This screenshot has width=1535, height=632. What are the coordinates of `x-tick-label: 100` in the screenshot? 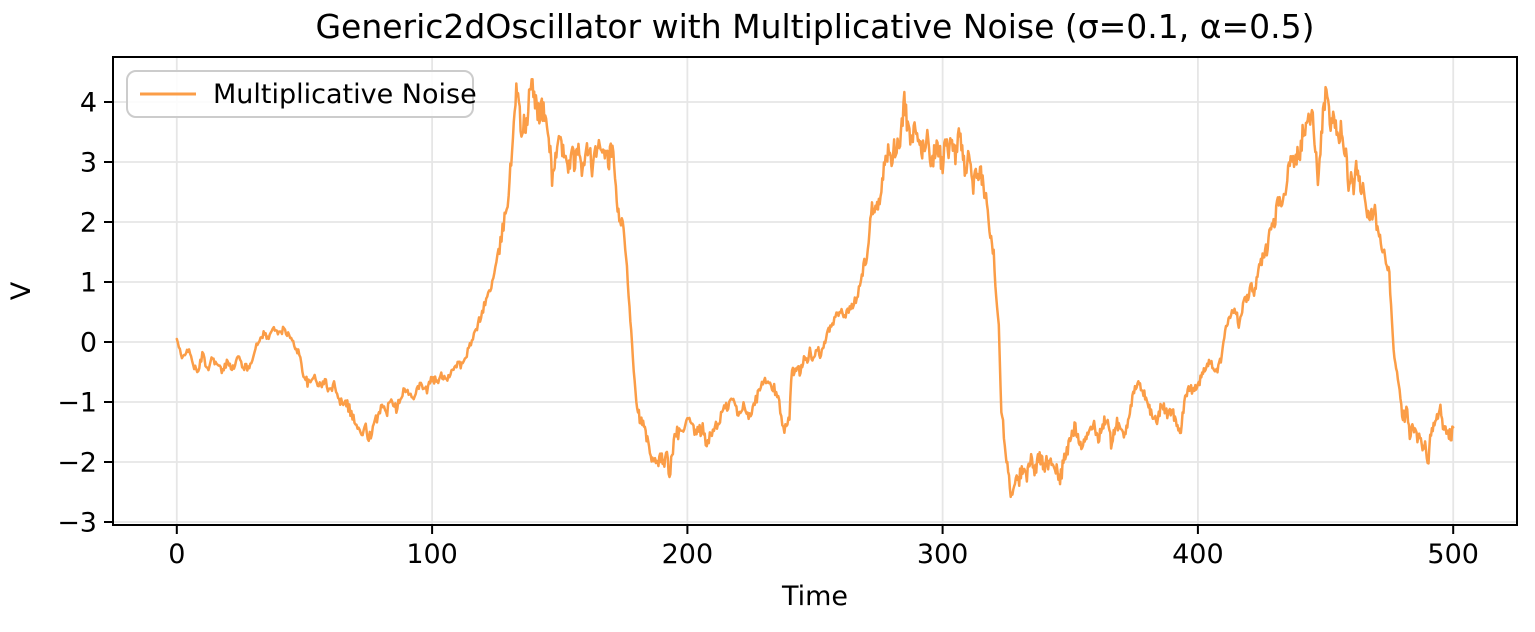 It's located at (432, 554).